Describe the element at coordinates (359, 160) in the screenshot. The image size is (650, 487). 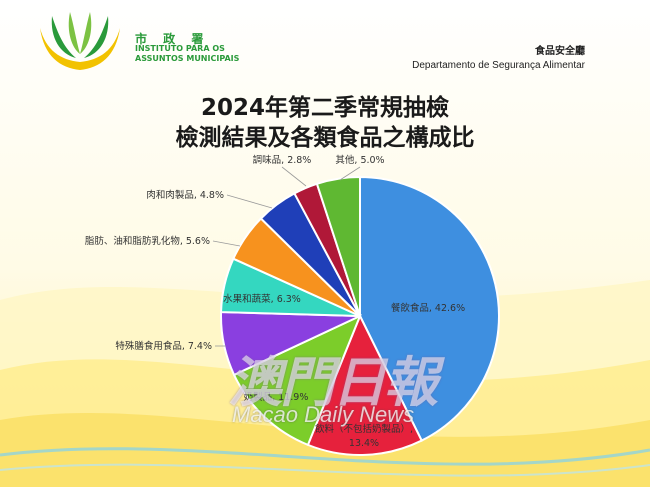
I see `slice-label-8: 其他, 5.0%` at that location.